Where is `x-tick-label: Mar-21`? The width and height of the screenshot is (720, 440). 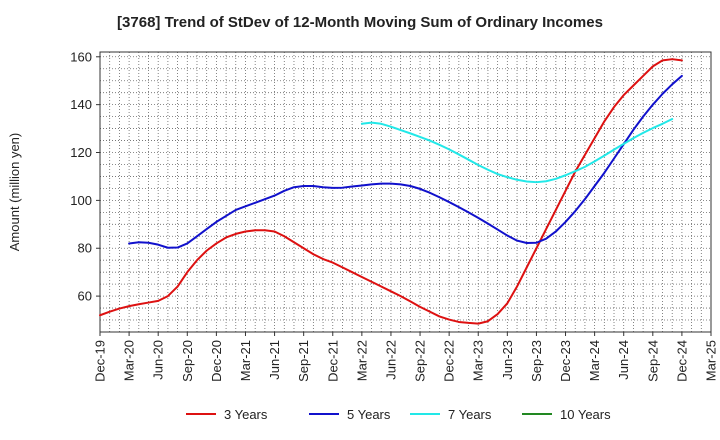 x-tick-label: Mar-21 is located at coordinates (245, 360).